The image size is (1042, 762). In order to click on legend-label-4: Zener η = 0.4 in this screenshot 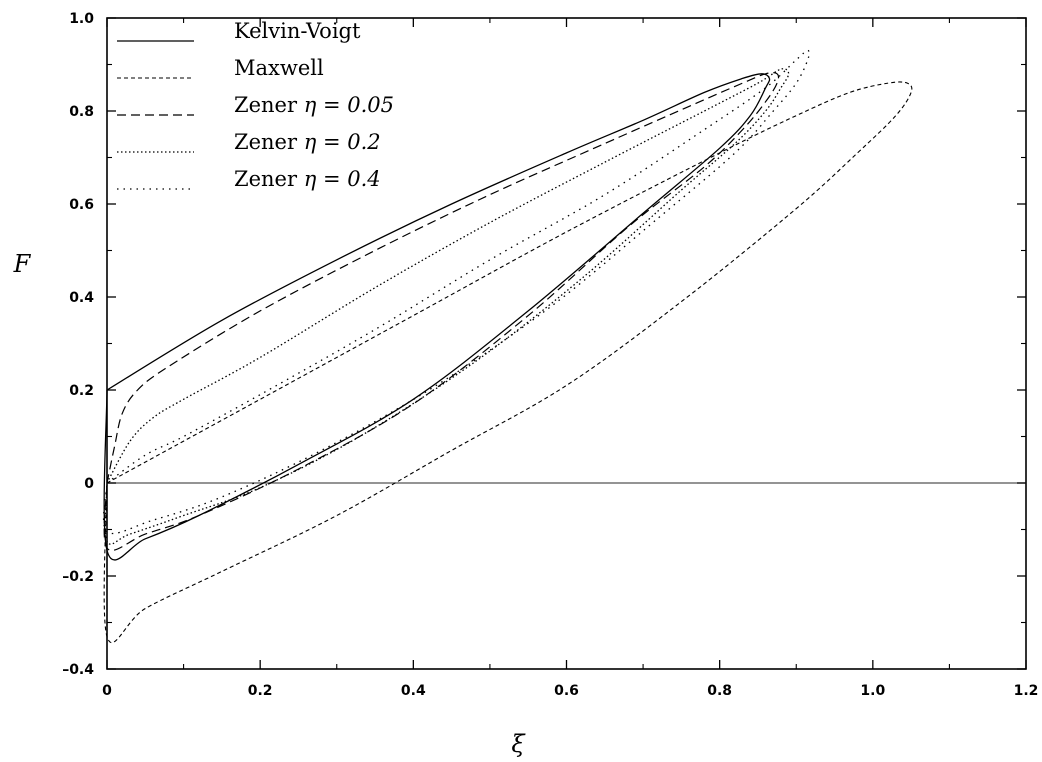, I will do `click(307, 179)`.